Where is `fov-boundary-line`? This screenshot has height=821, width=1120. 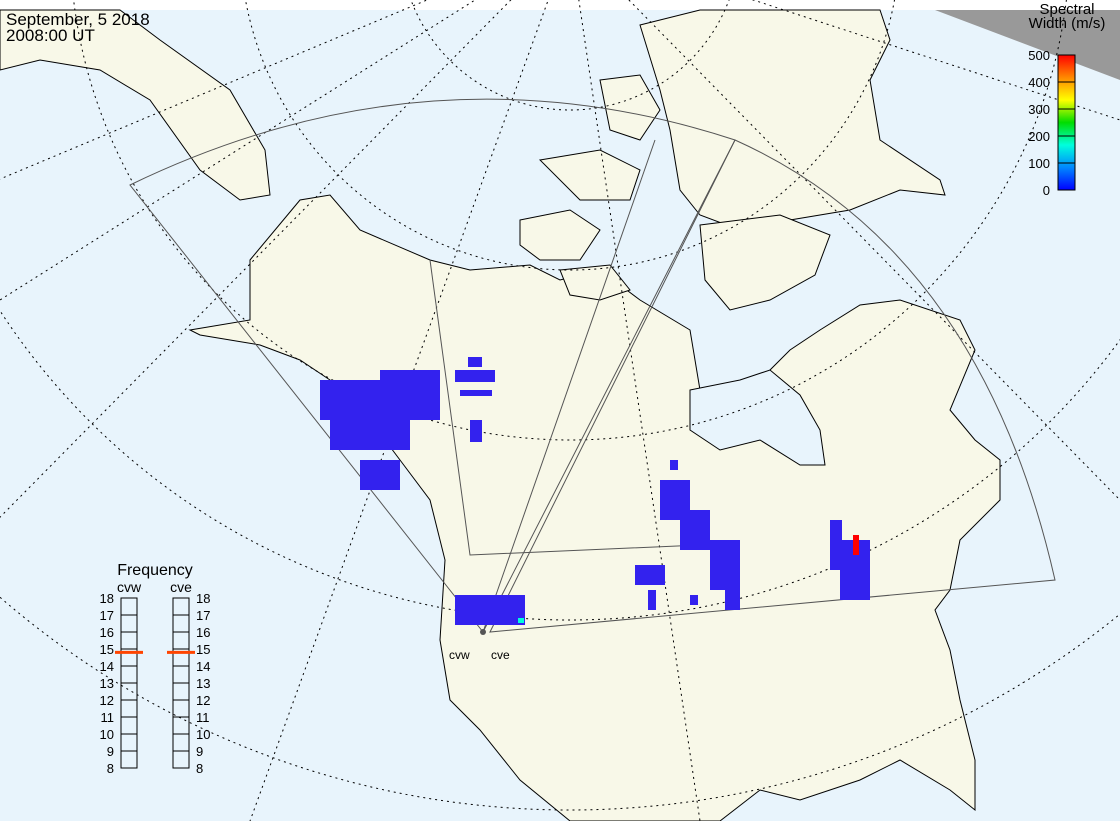 fov-boundary-line is located at coordinates (565, 407).